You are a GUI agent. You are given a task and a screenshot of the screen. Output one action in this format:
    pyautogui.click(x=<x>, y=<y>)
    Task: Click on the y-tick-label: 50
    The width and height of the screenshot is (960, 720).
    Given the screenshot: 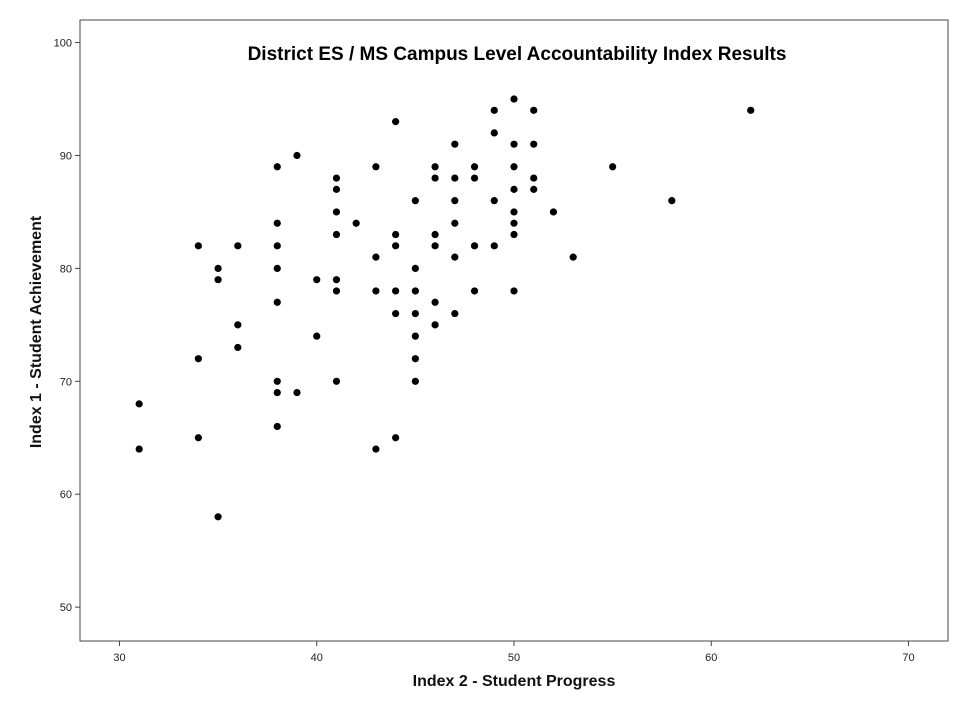 What is the action you would take?
    pyautogui.click(x=66, y=608)
    